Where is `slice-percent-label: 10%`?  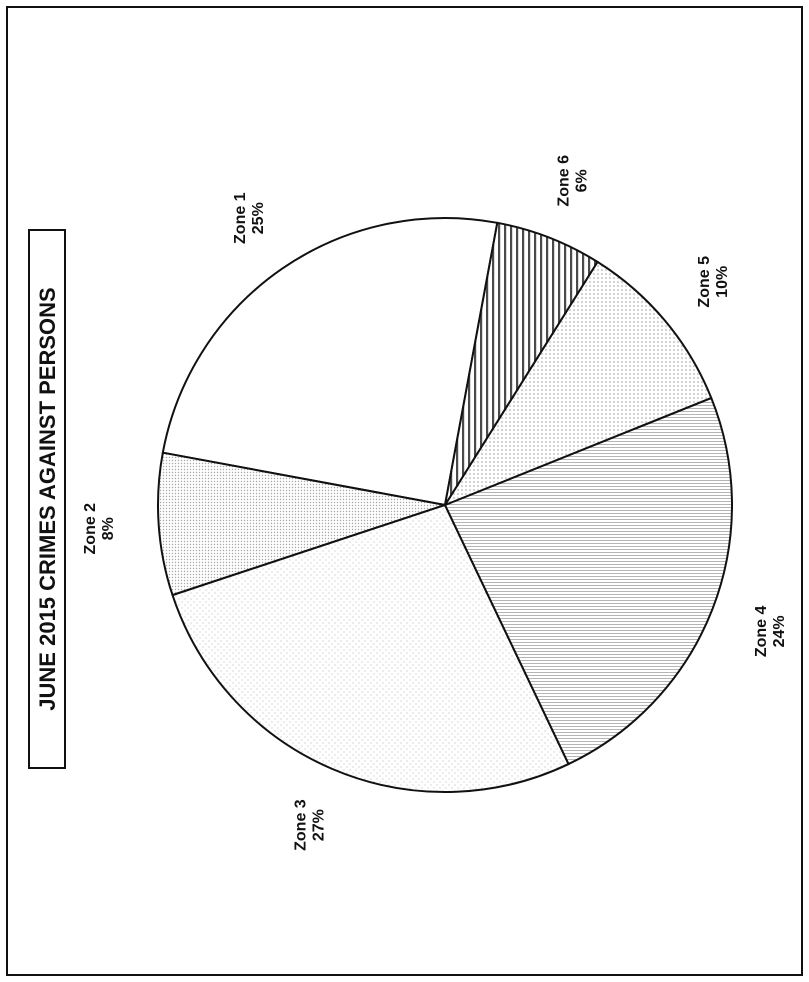 slice-percent-label: 10% is located at coordinates (722, 282).